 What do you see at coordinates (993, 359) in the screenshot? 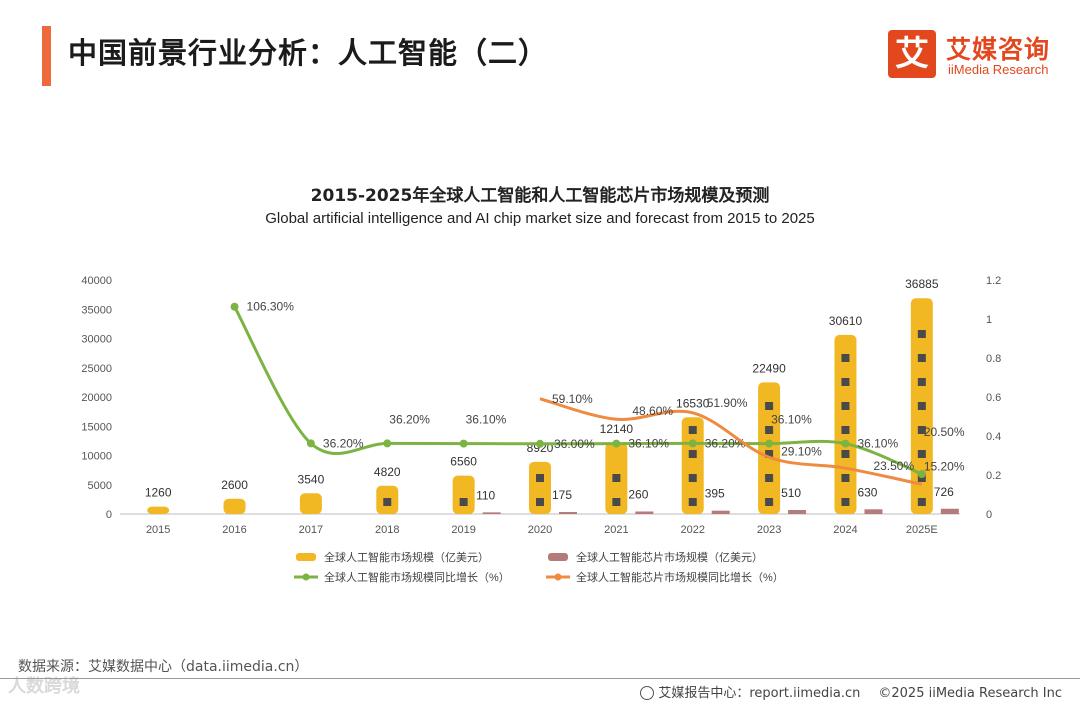
I see `y-right-tick-label: 0.8` at bounding box center [993, 359].